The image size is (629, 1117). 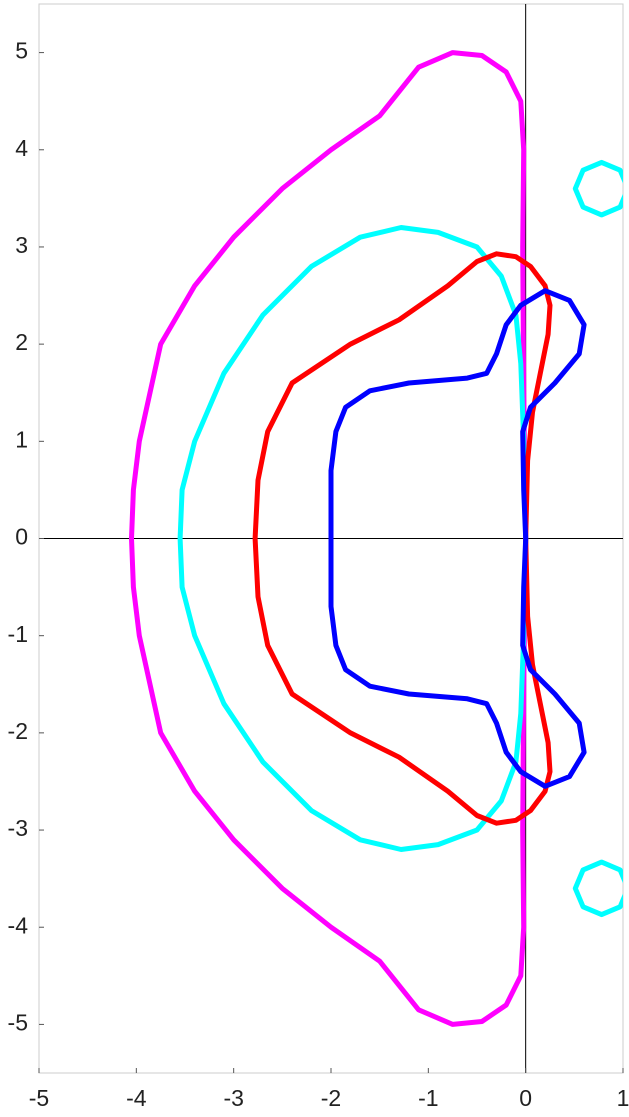 I want to click on x-tick-label: -4, so click(x=136, y=1098).